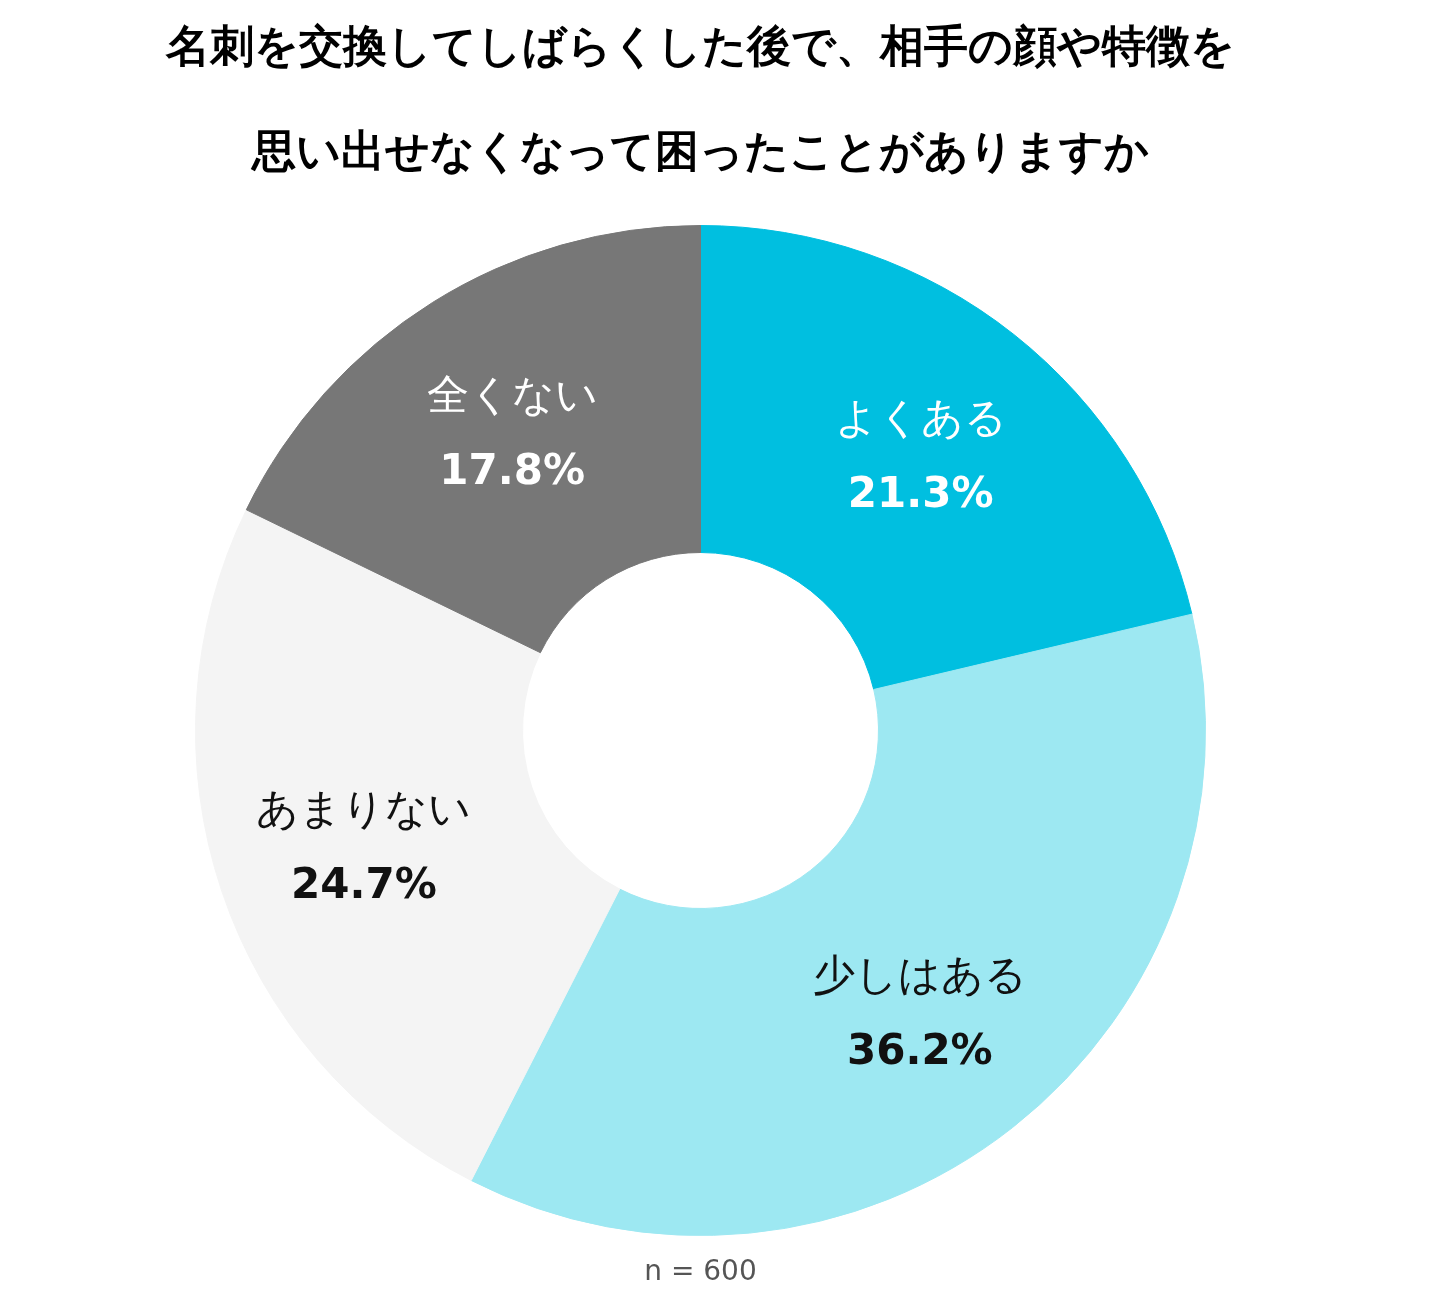 The width and height of the screenshot is (1440, 1309). What do you see at coordinates (512, 395) in the screenshot?
I see `slice-label: 全くない` at bounding box center [512, 395].